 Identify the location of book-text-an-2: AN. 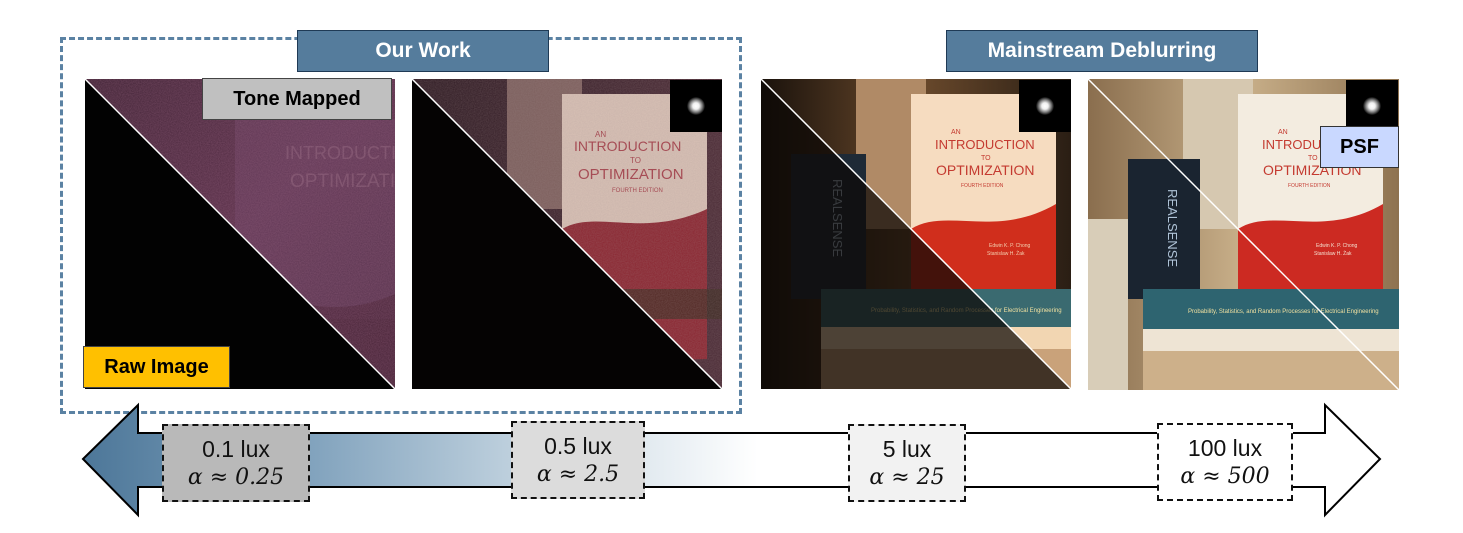
(956, 132).